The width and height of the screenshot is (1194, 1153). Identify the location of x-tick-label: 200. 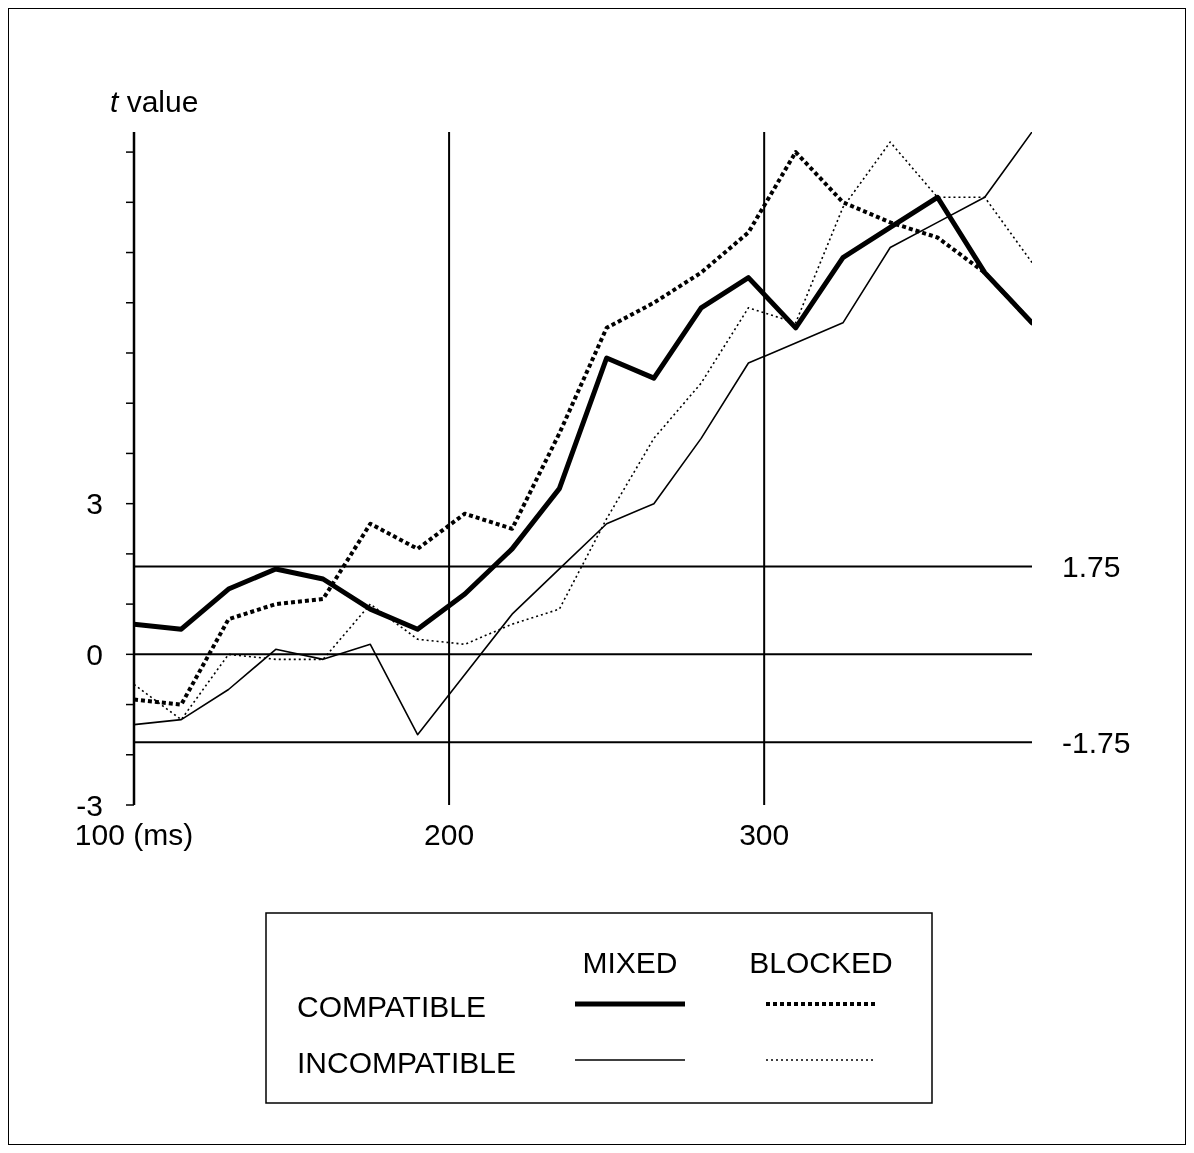
(449, 835).